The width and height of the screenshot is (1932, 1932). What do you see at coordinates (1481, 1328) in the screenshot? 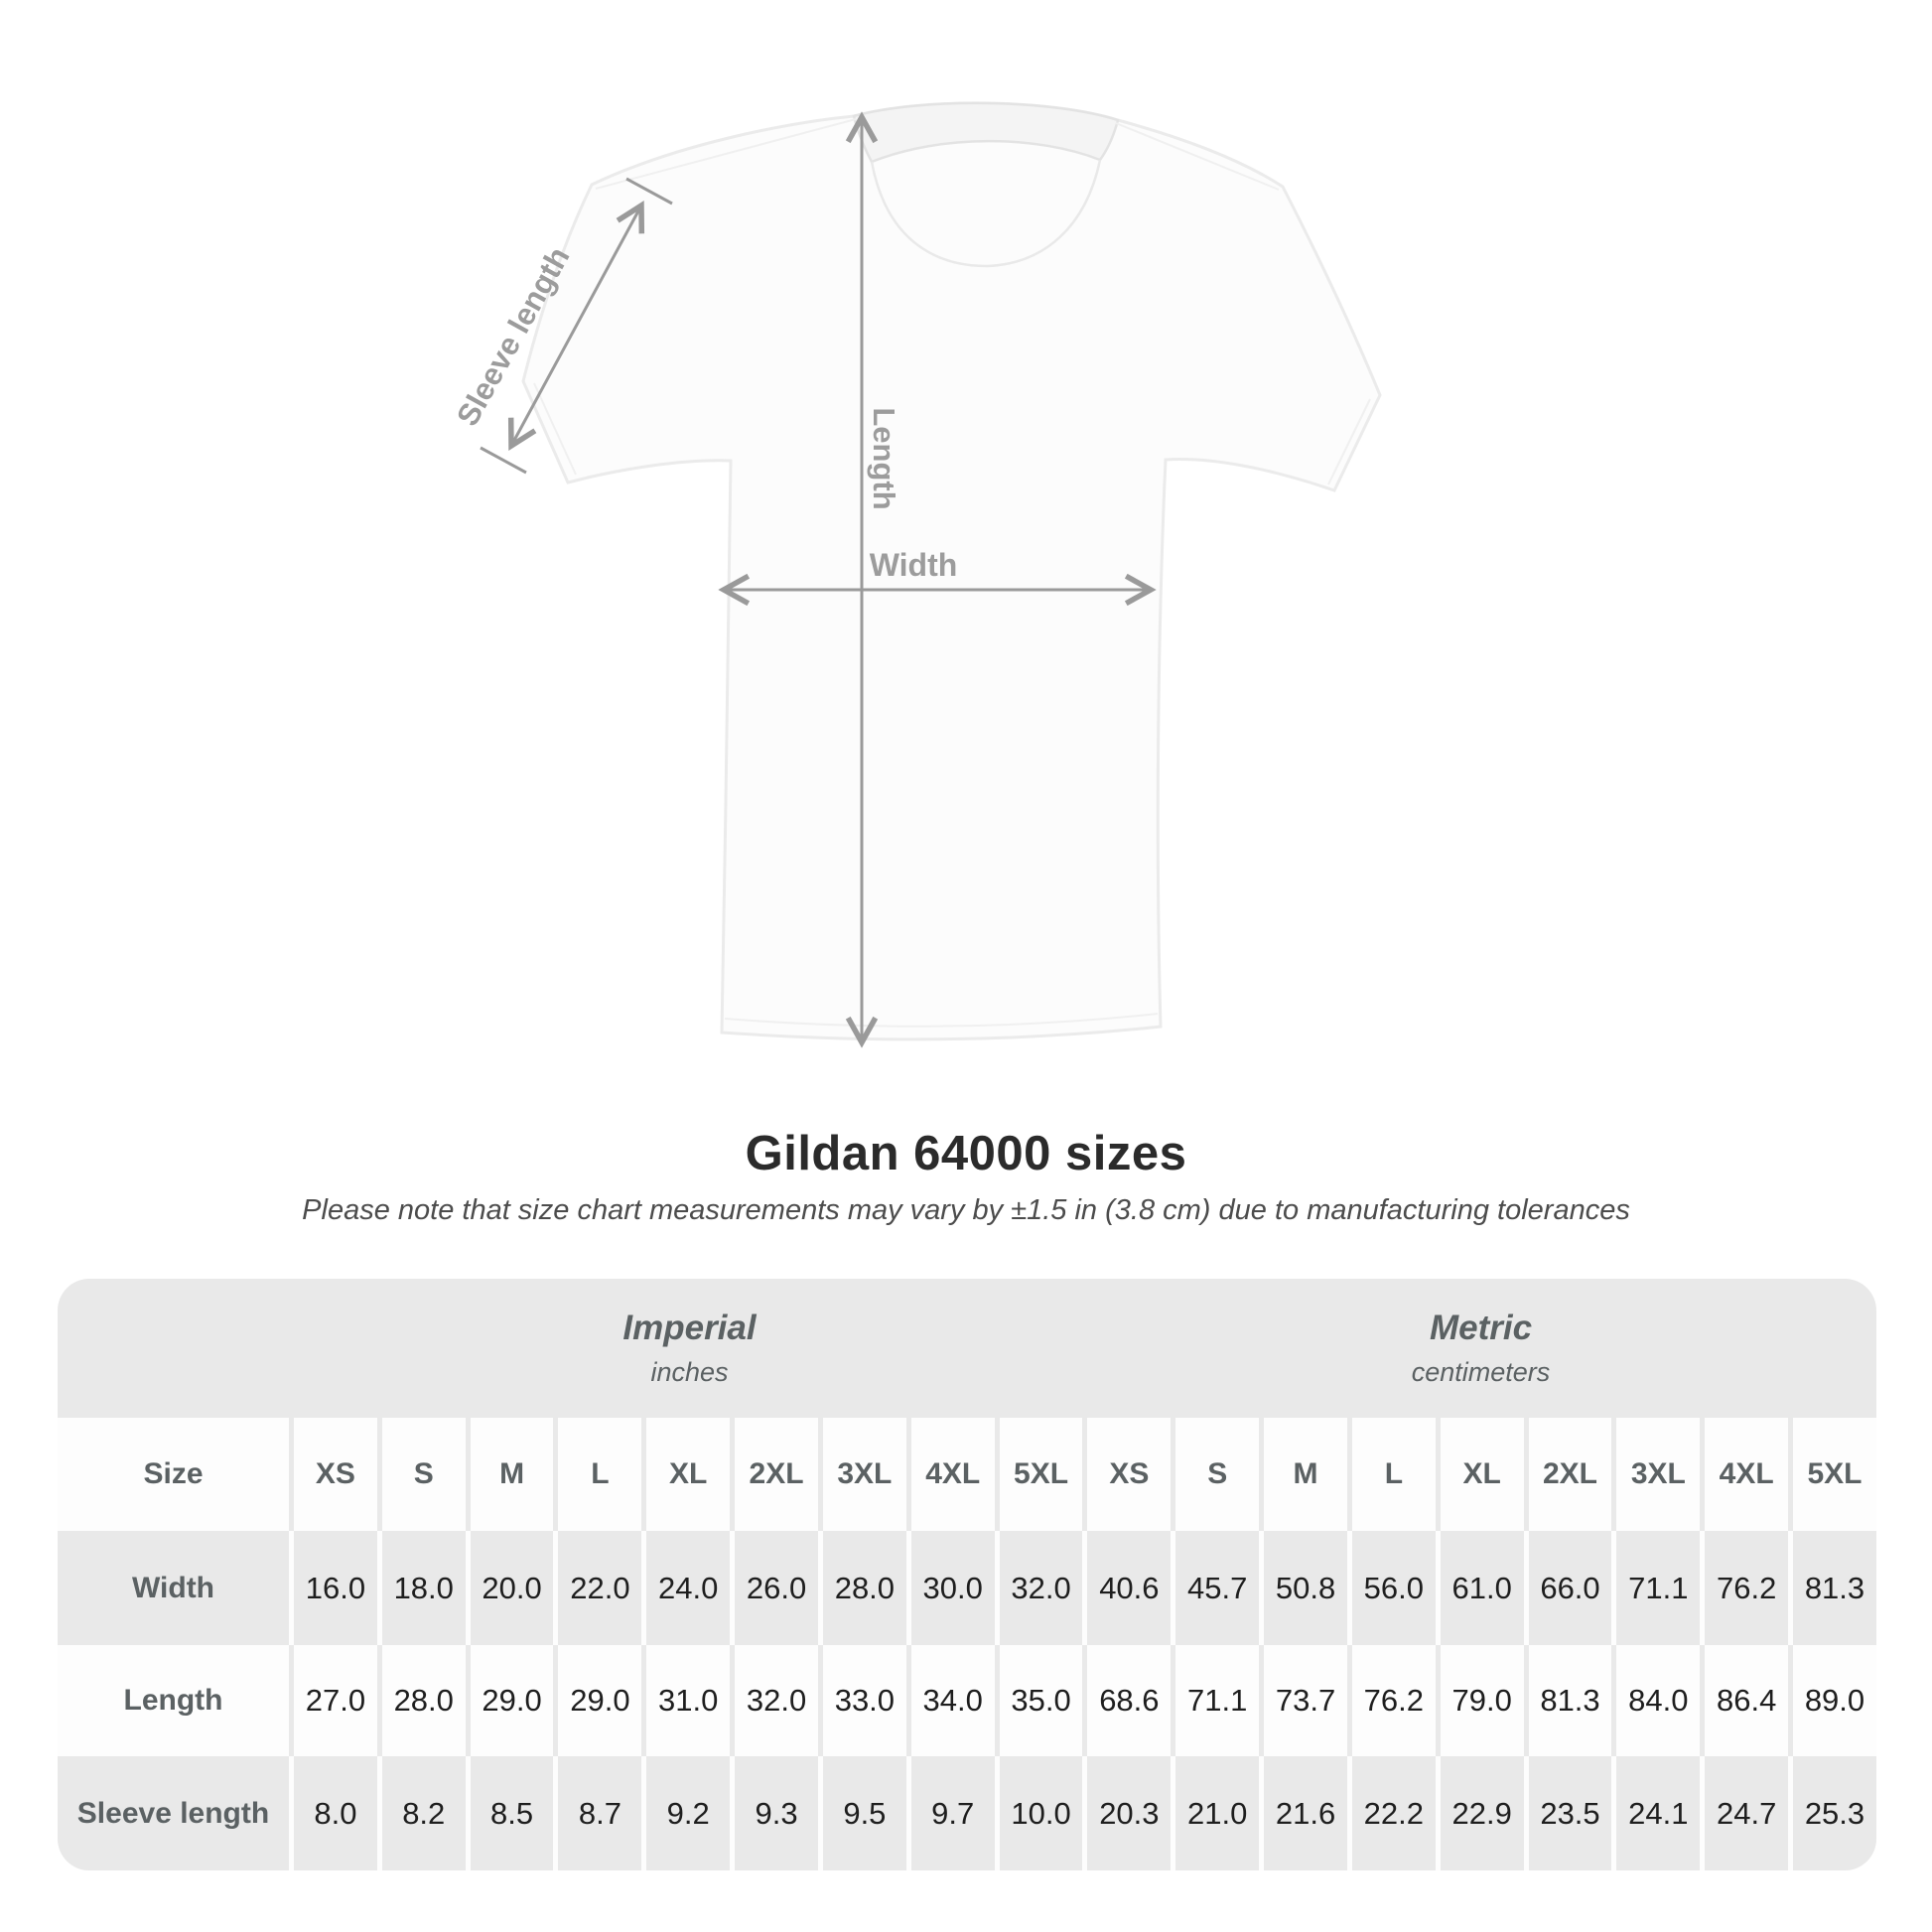
I see `metric-group-title: Metric` at bounding box center [1481, 1328].